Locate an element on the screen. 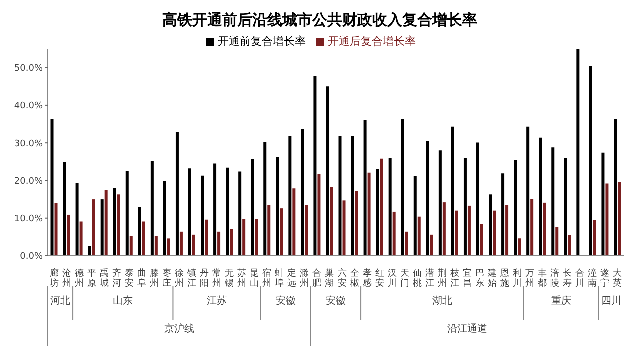 The width and height of the screenshot is (640, 356). x-tick-label: 巢湖 is located at coordinates (329, 278).